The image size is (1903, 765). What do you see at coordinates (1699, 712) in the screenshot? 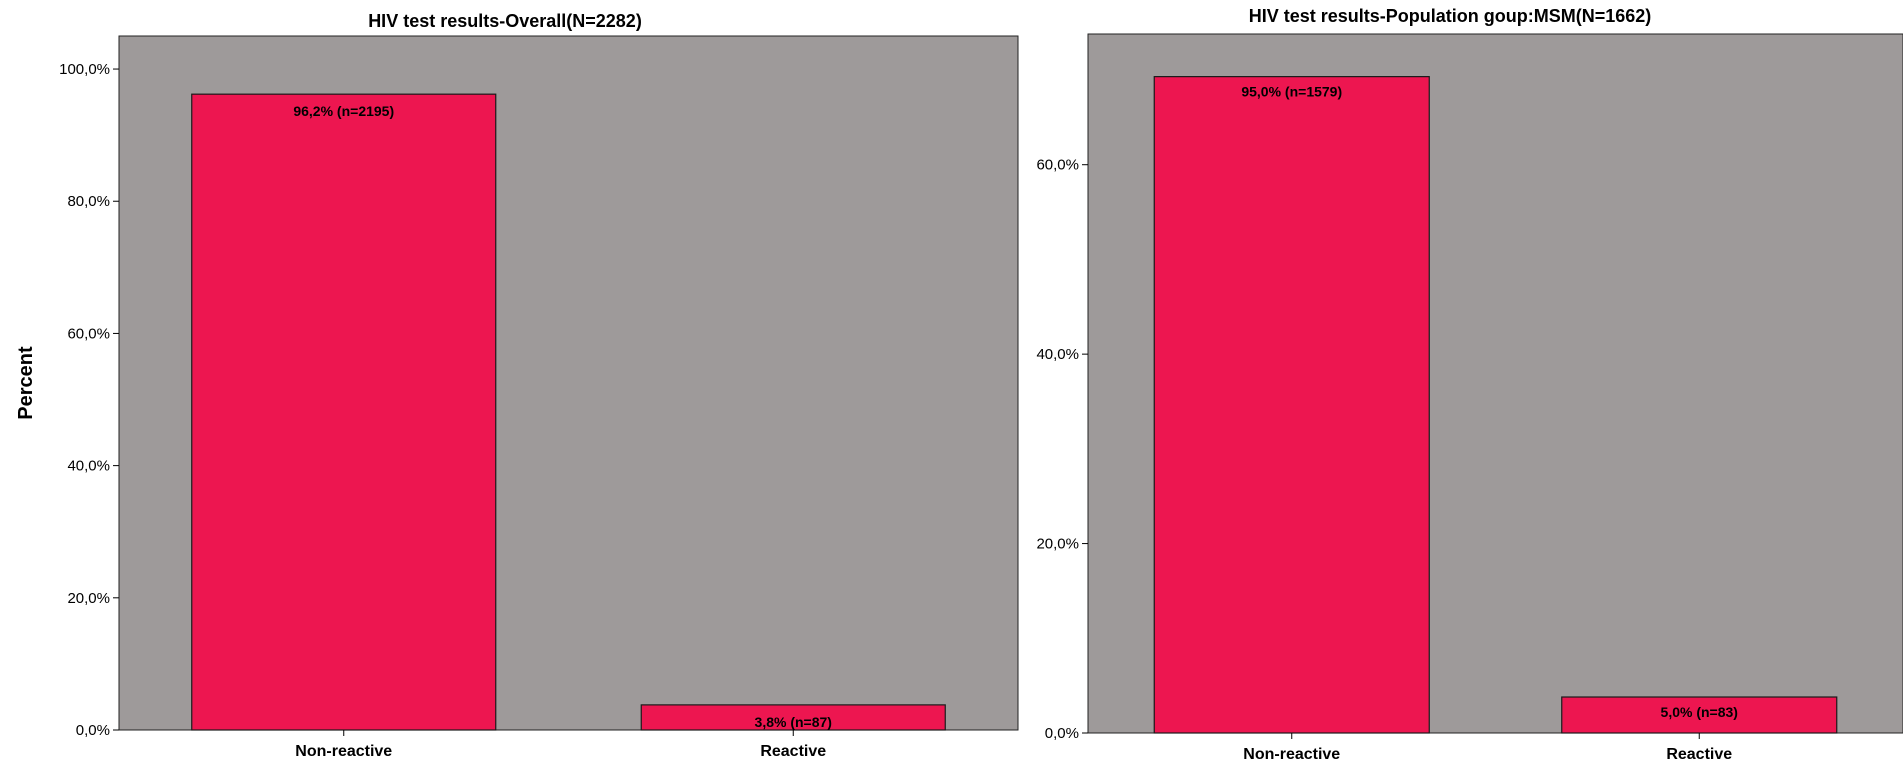
I see `data-label: 5,0% (n=83)` at bounding box center [1699, 712].